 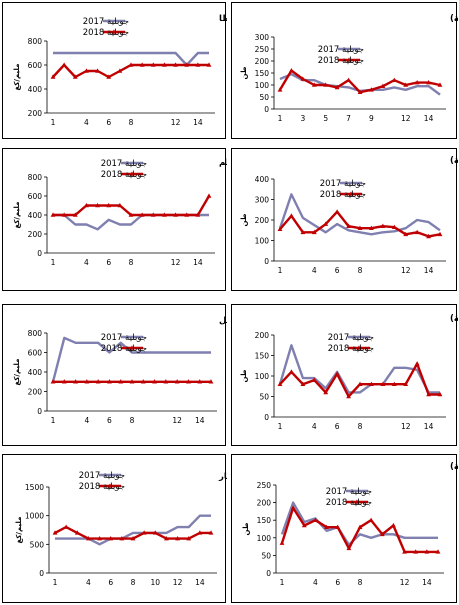 I want to click on x-tick-label: 10, so click(x=156, y=582).